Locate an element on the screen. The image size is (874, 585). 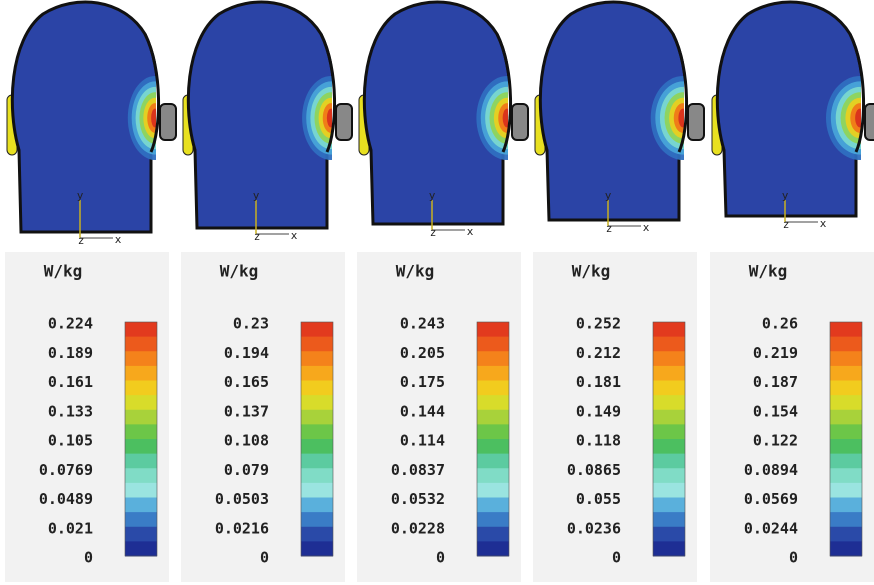
tick-label: 0.0489 is located at coordinates (66, 499).